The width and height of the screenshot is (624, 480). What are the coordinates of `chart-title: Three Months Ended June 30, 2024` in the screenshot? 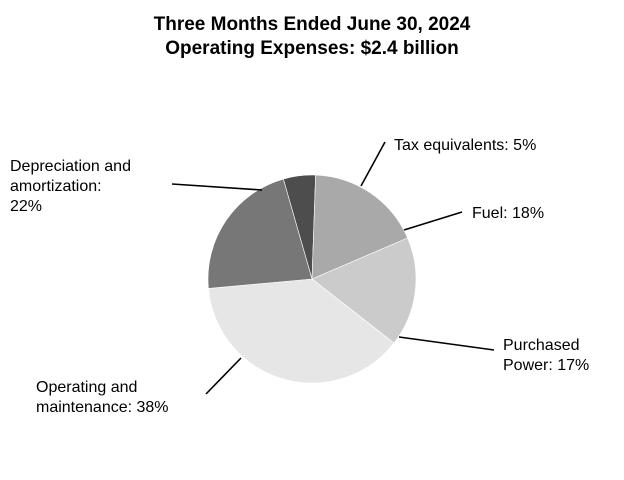 It's located at (312, 24).